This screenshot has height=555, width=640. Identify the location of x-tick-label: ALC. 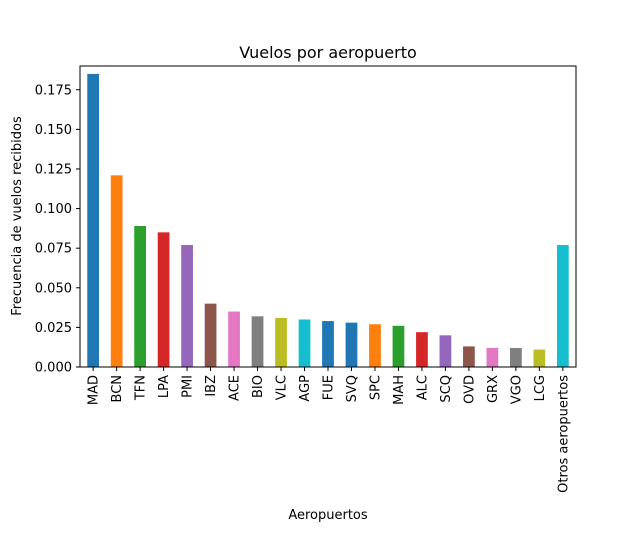
(422, 387).